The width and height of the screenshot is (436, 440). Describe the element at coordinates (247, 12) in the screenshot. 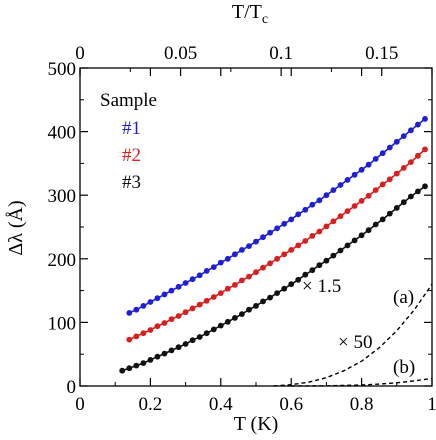

I see `top-axis-title-main: T/T` at that location.